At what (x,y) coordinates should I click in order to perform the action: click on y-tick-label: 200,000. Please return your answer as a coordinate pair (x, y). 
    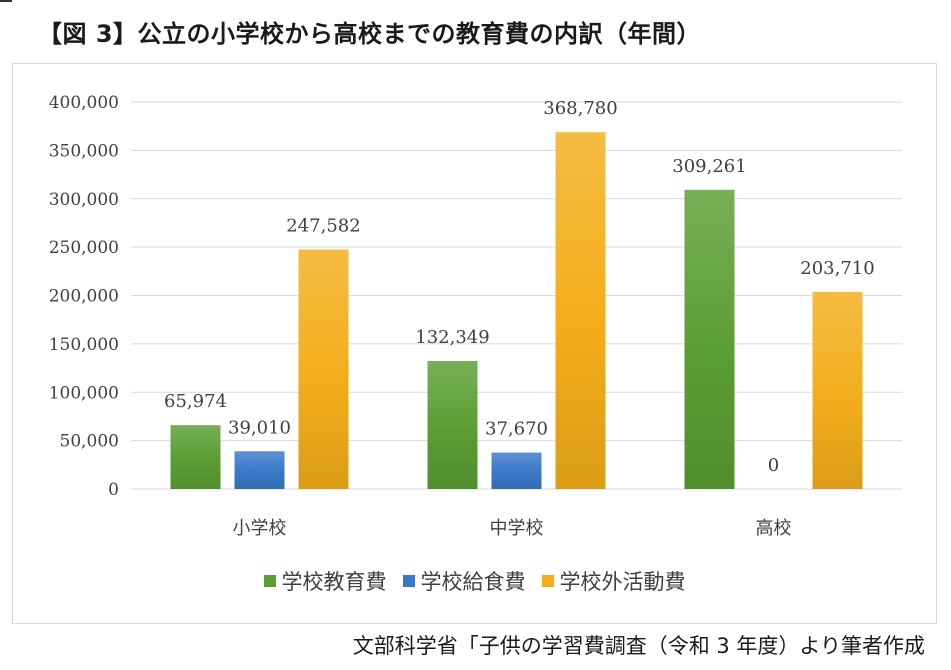
    Looking at the image, I should click on (84, 297).